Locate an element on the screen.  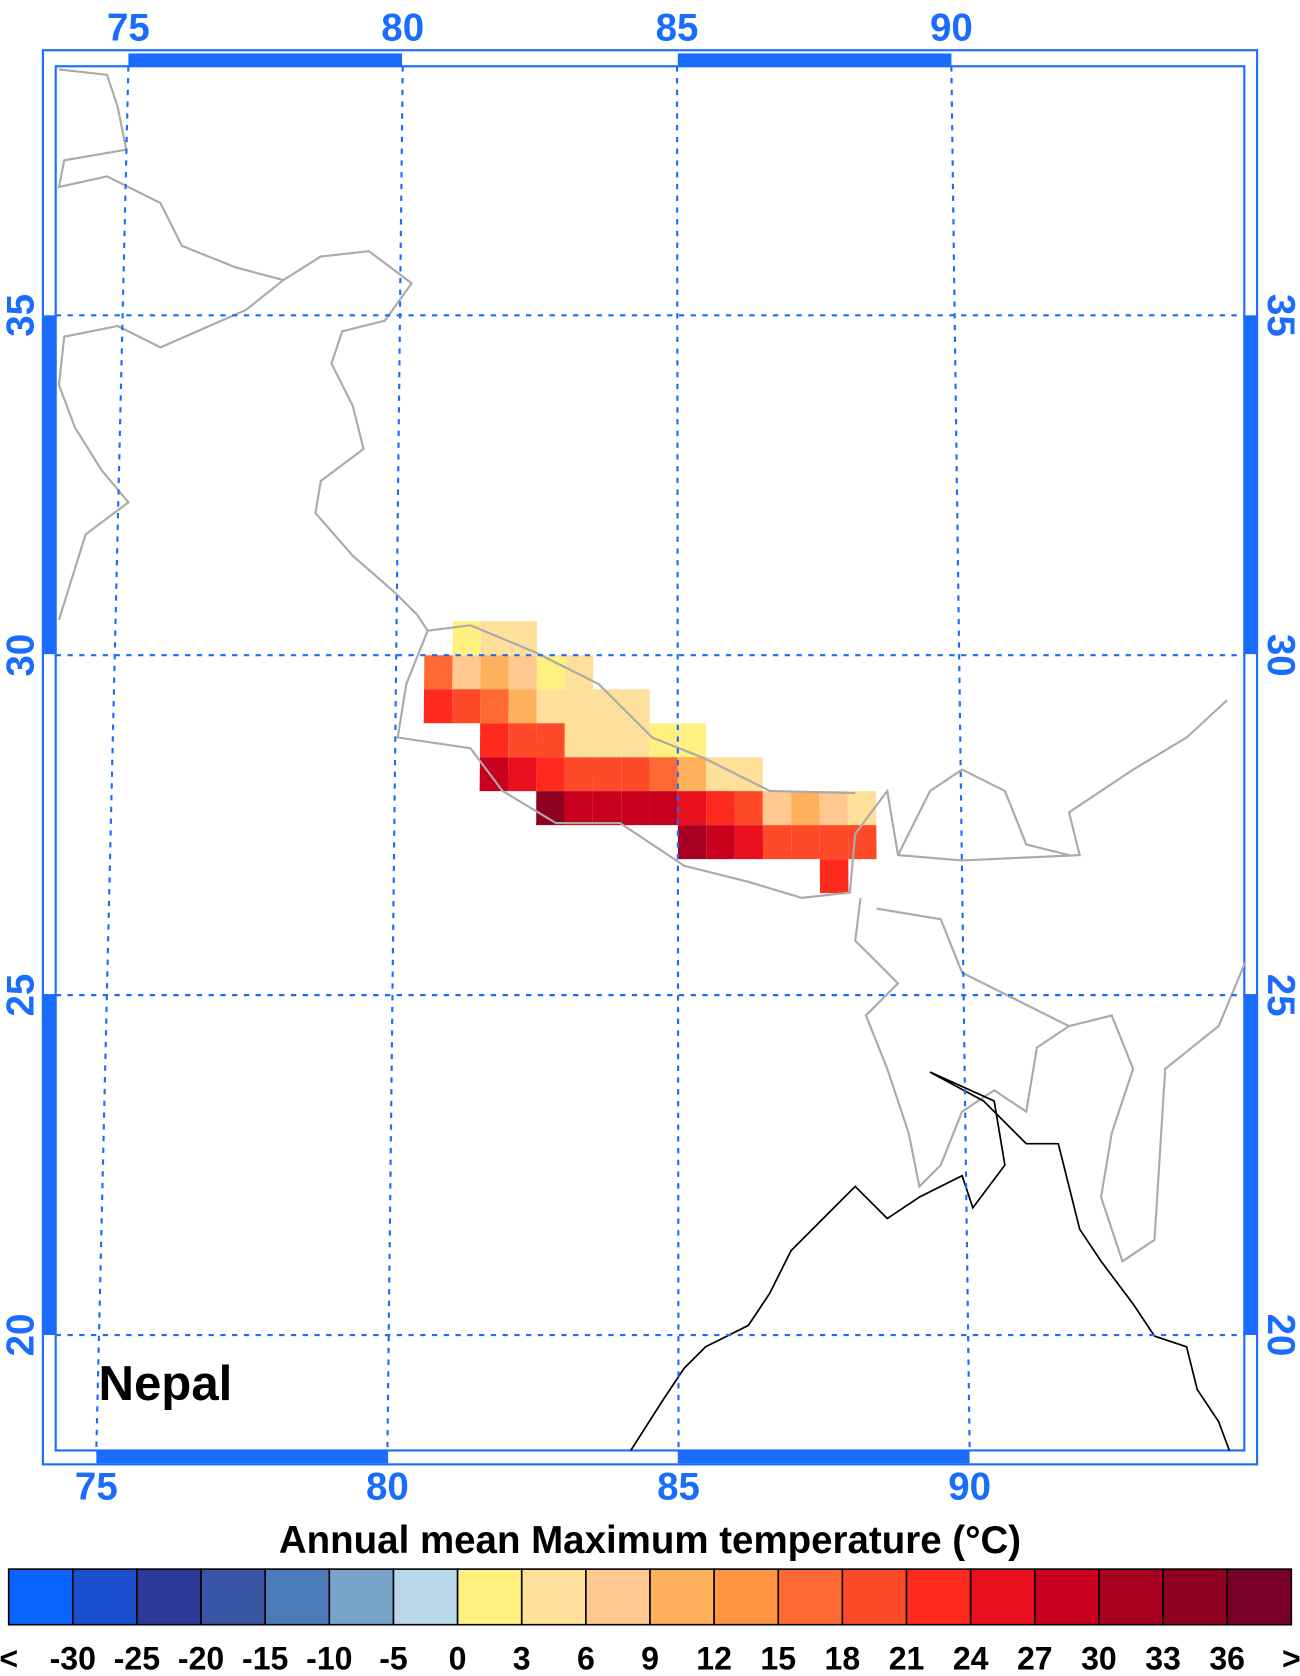
lat-tick-label: 35 is located at coordinates (21, 315).